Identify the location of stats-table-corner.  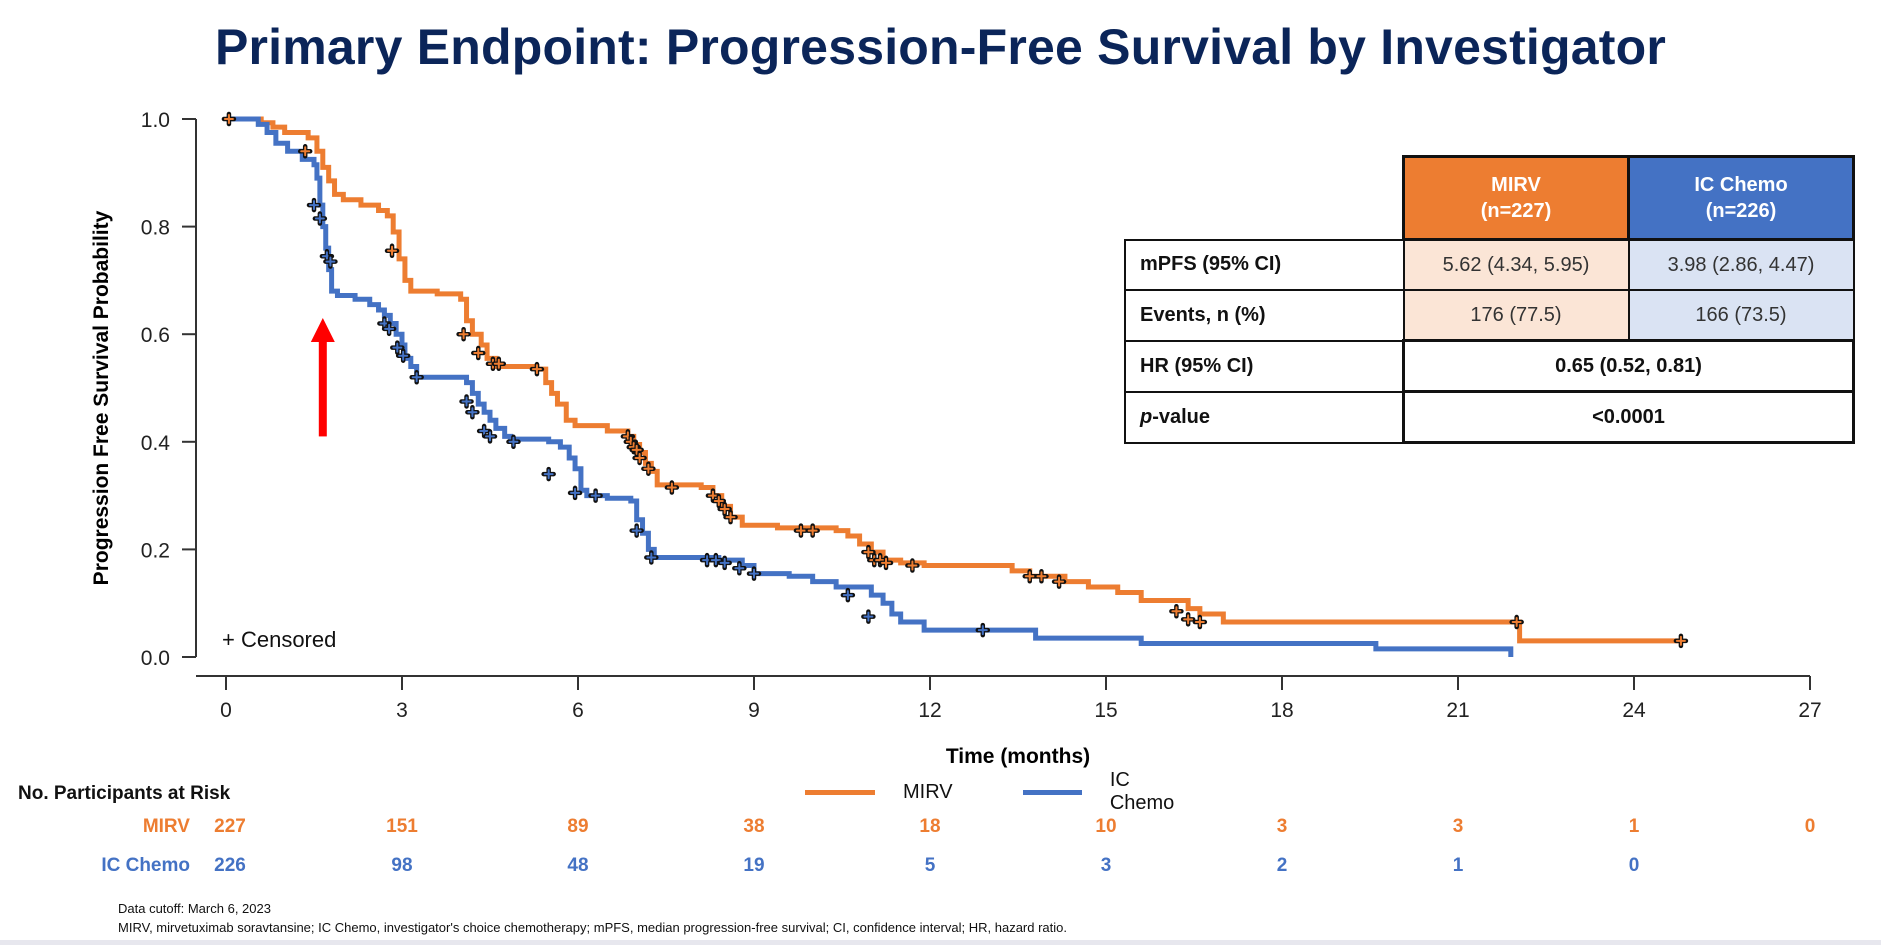
(1264, 198).